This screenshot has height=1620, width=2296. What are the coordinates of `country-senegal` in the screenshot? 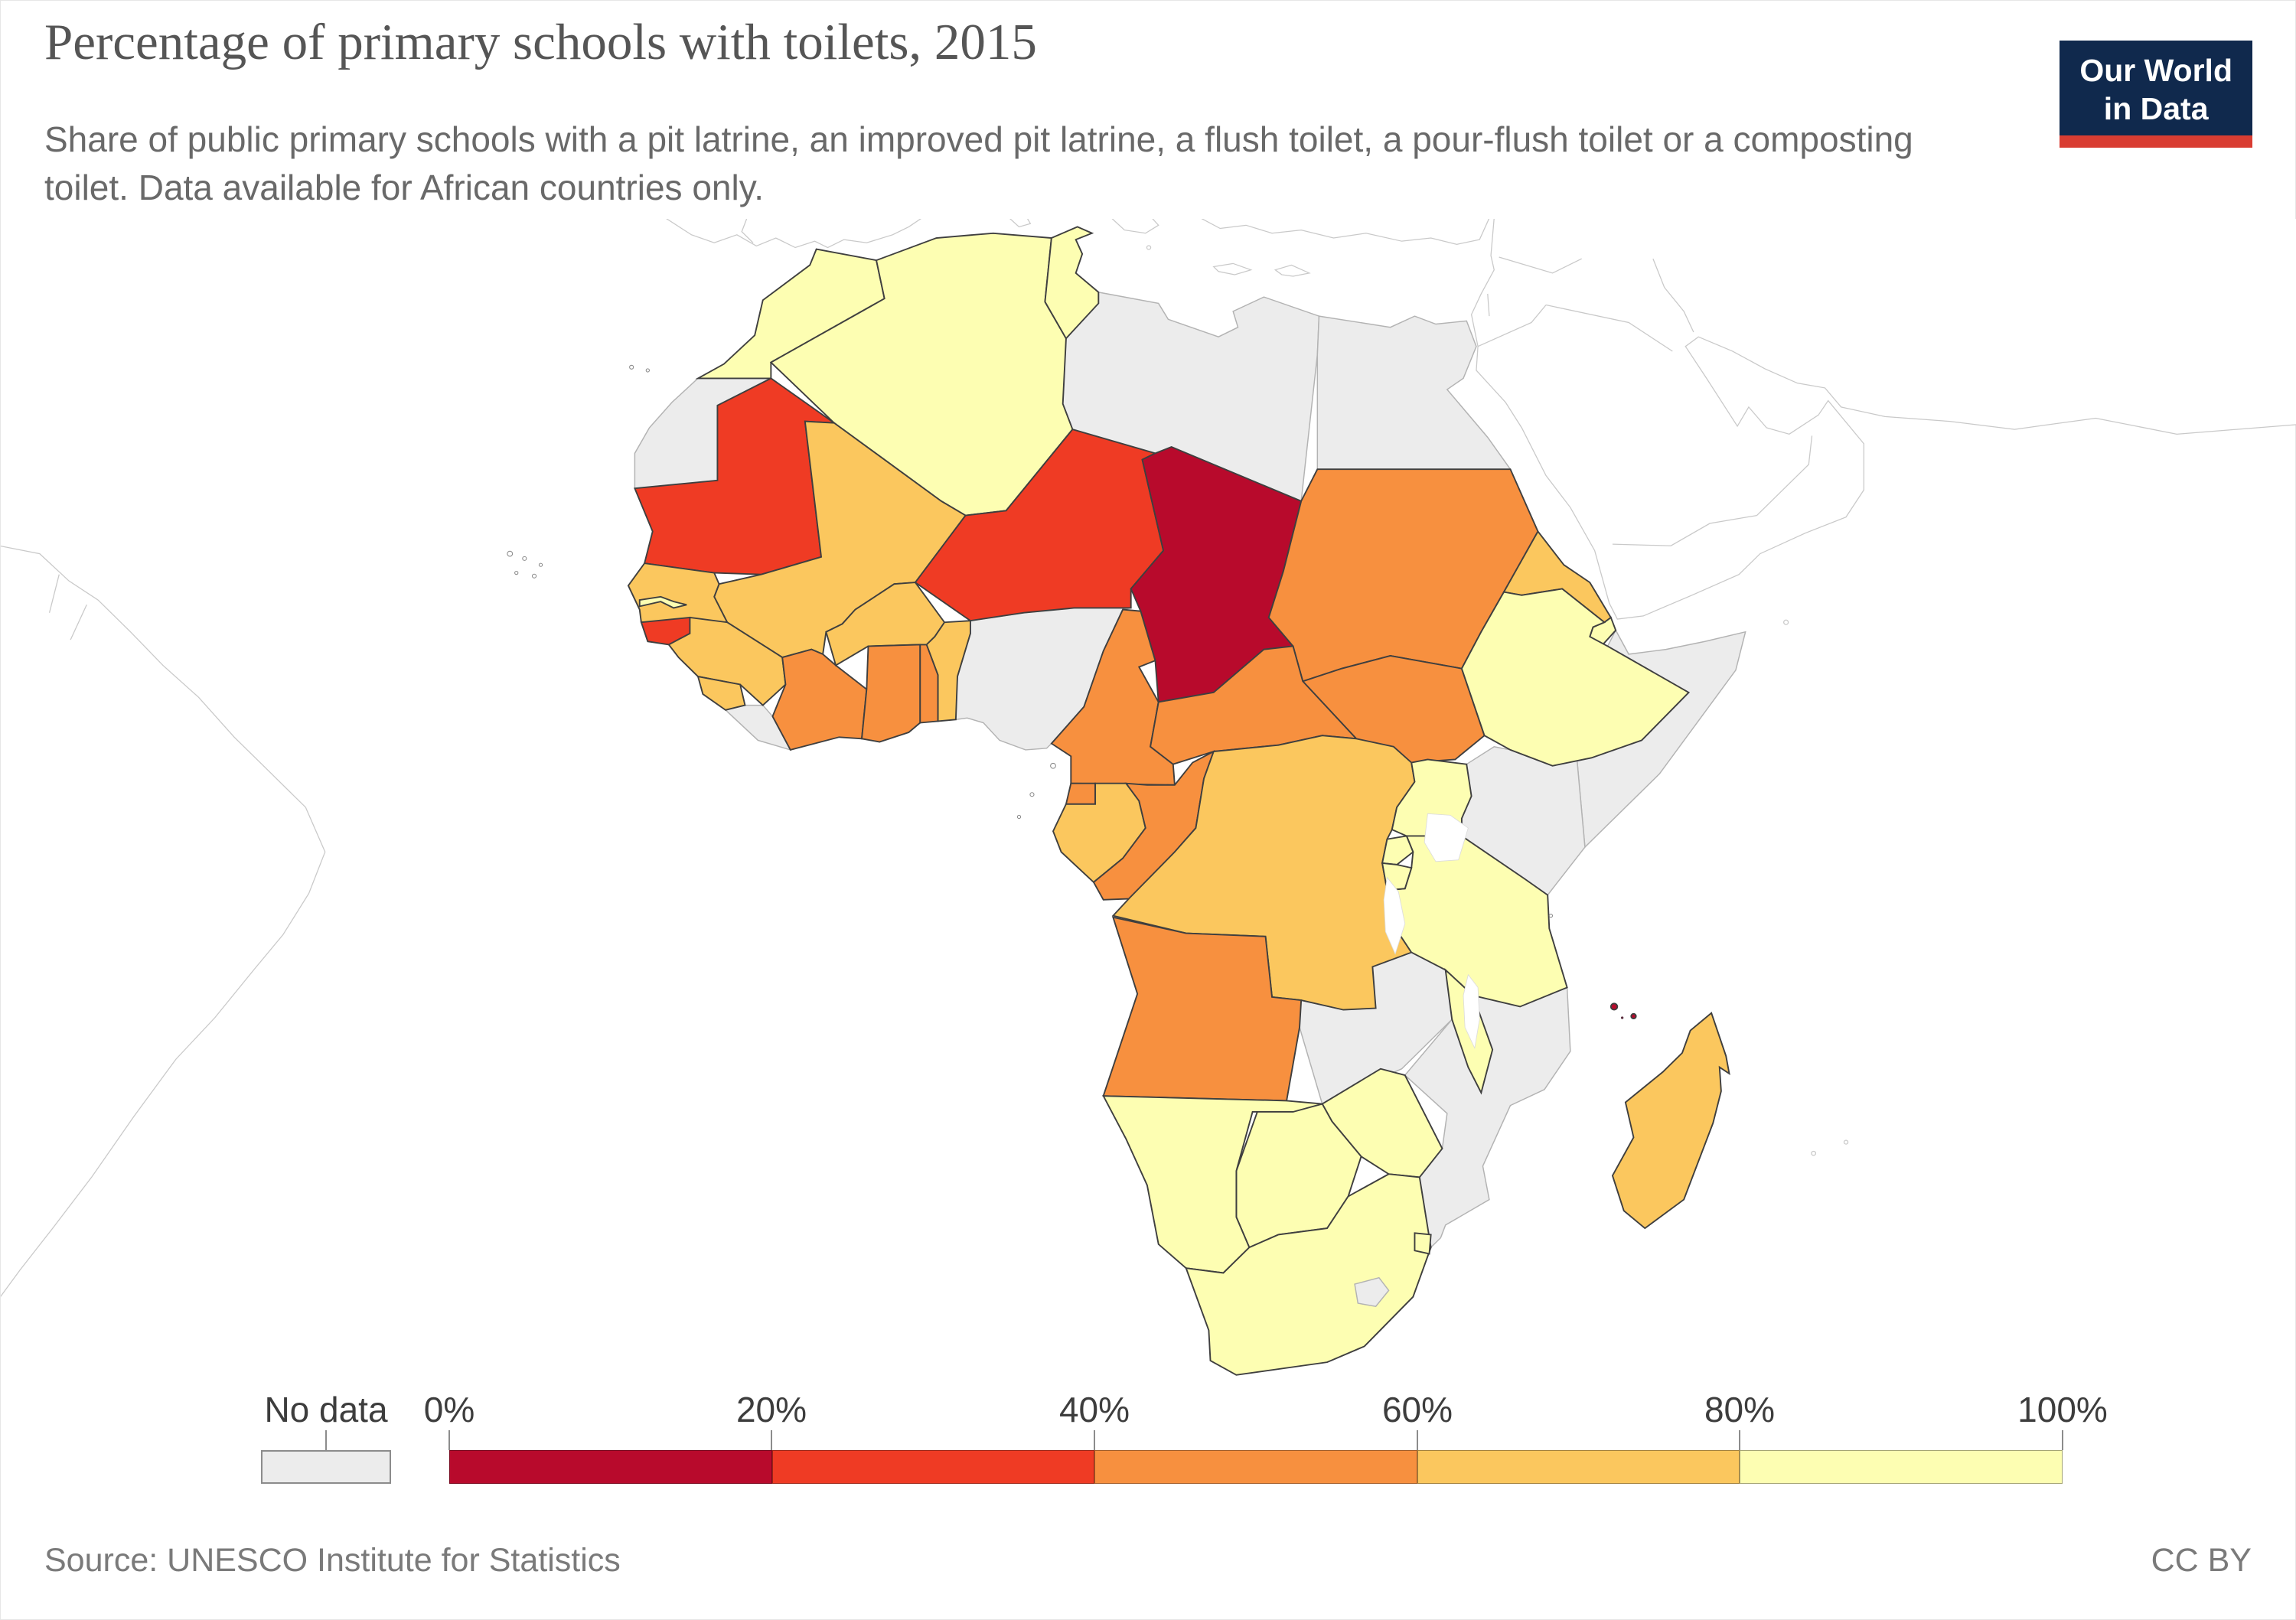 It's located at (678, 593).